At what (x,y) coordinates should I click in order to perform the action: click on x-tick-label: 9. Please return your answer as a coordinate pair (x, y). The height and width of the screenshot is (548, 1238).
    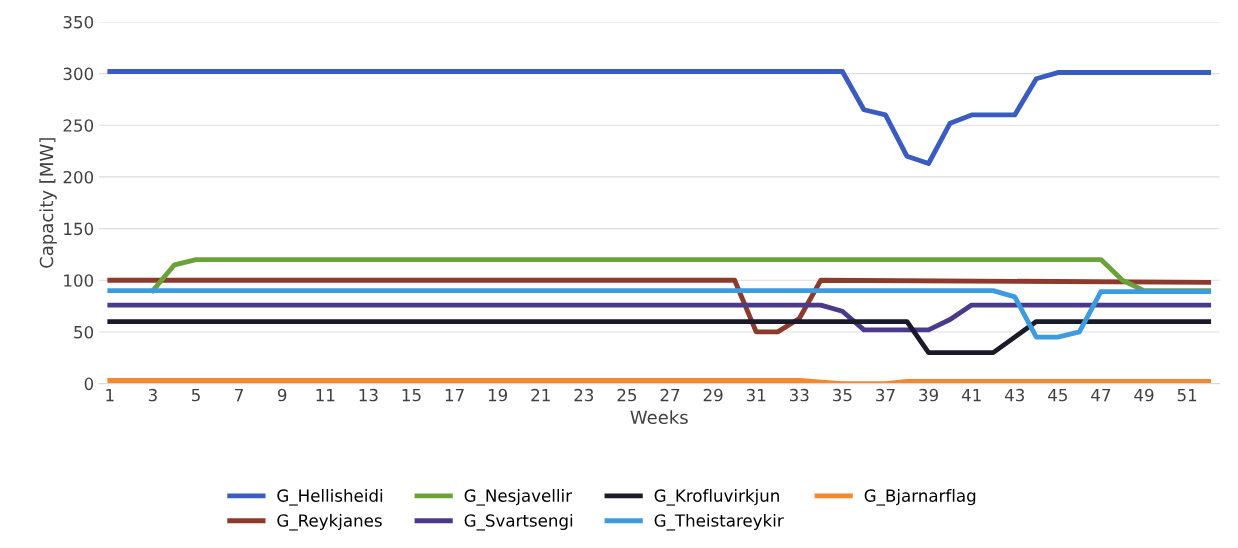
    Looking at the image, I should click on (282, 395).